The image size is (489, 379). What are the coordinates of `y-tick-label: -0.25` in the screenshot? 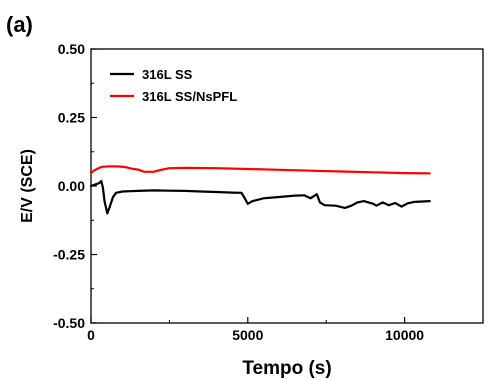 It's located at (69, 255).